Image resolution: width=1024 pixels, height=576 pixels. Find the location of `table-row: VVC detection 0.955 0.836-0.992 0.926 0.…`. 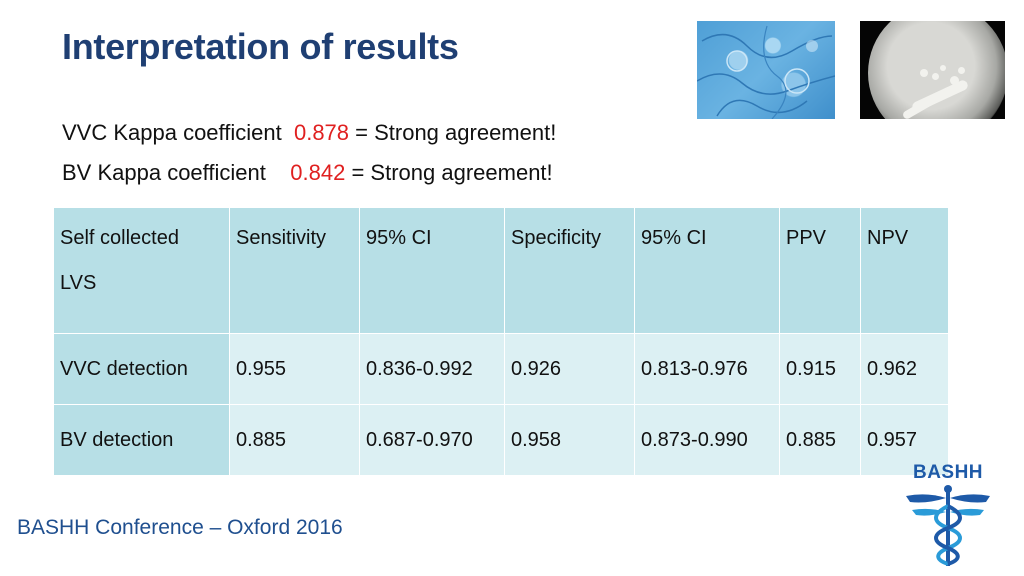

table-row: VVC detection 0.955 0.836-0.992 0.926 0.… is located at coordinates (501, 369).